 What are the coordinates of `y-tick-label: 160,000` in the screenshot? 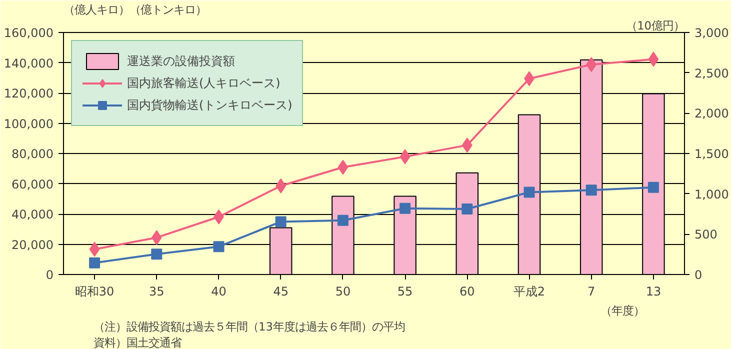 It's located at (29, 33).